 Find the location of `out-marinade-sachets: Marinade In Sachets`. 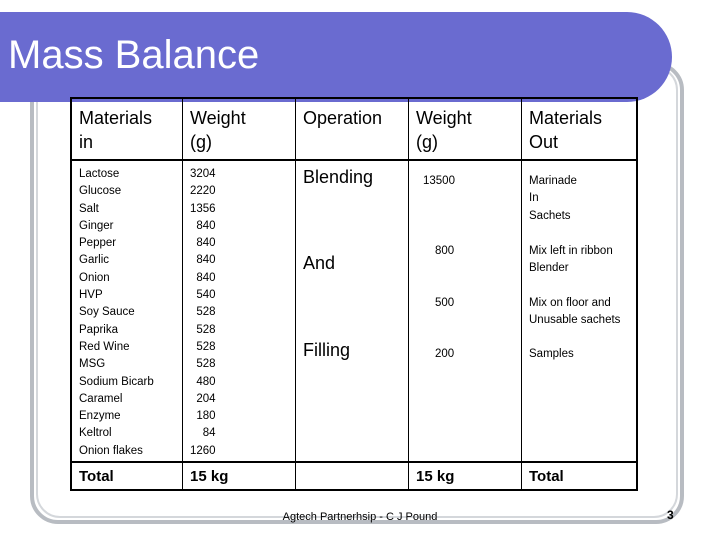

out-marinade-sachets: Marinade In Sachets is located at coordinates (553, 198).